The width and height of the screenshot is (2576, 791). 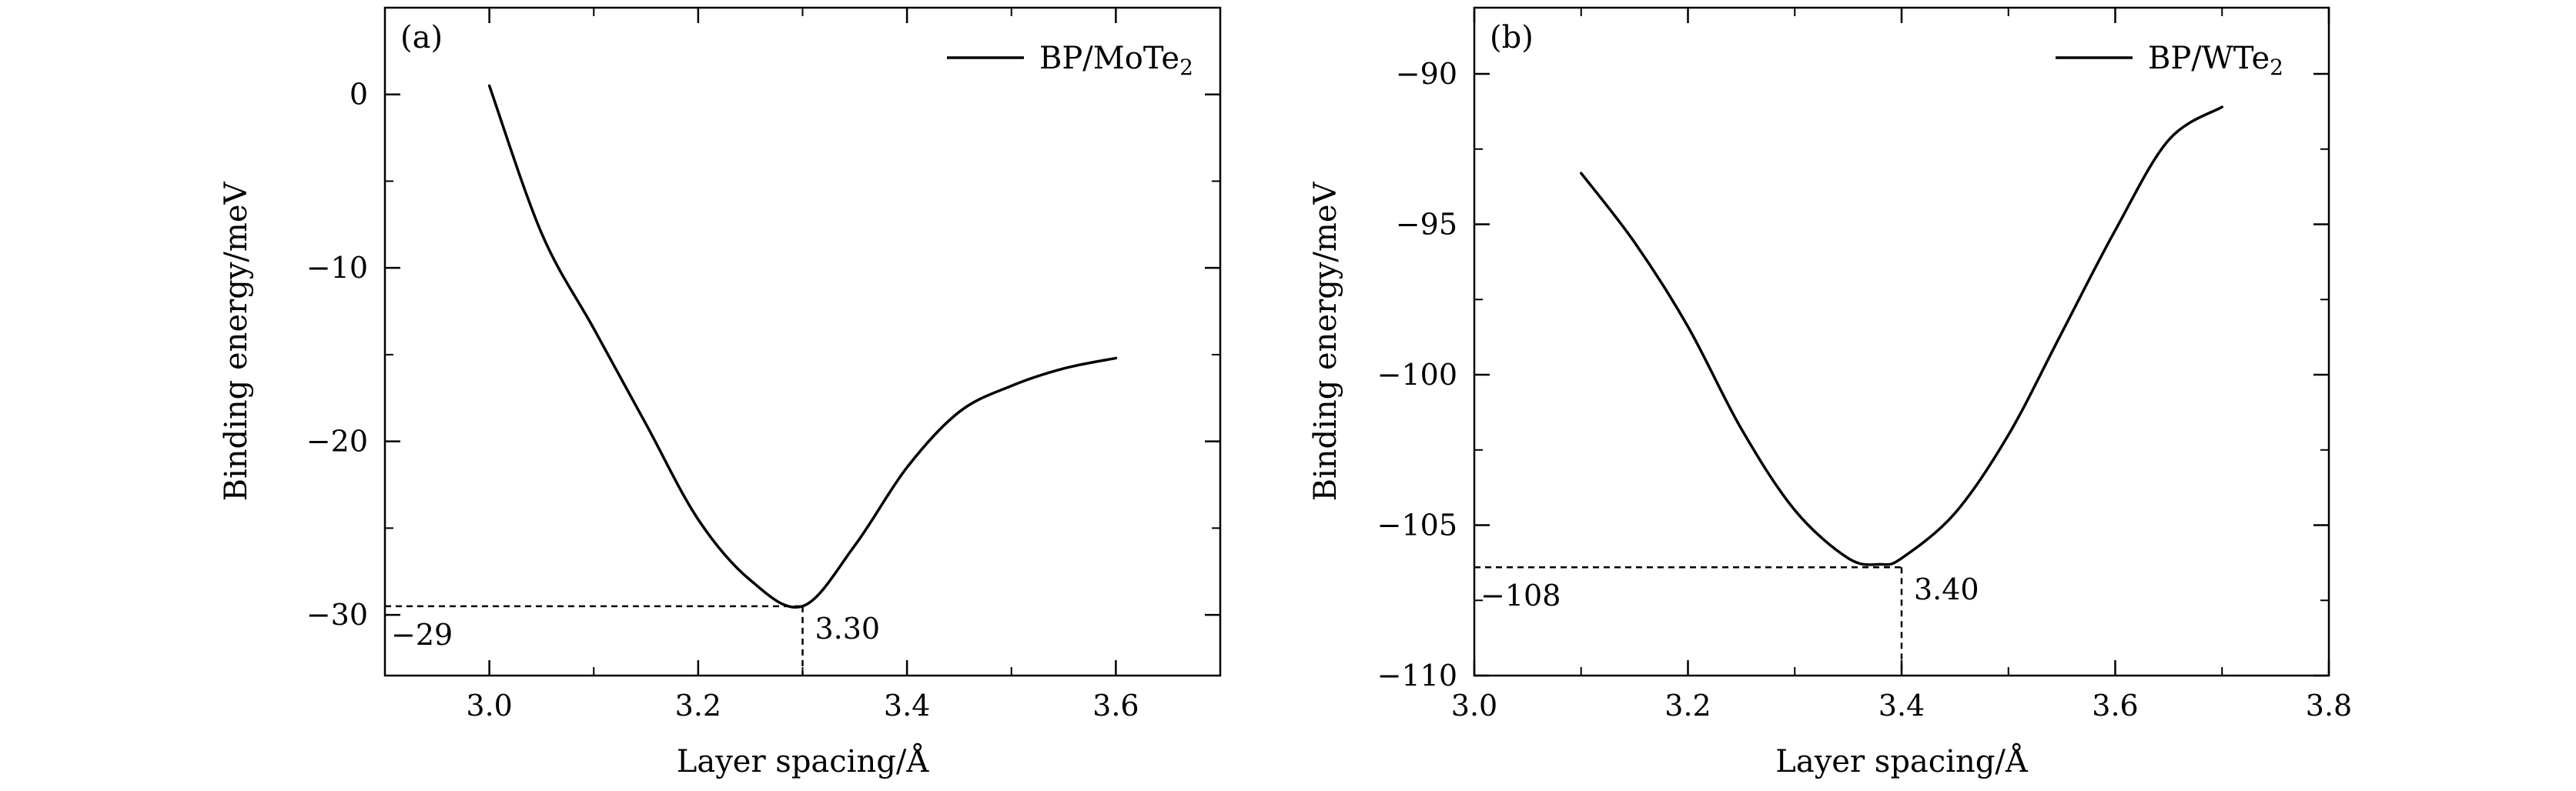 What do you see at coordinates (1902, 761) in the screenshot?
I see `x-axis-label-b: Layer spacing/Å` at bounding box center [1902, 761].